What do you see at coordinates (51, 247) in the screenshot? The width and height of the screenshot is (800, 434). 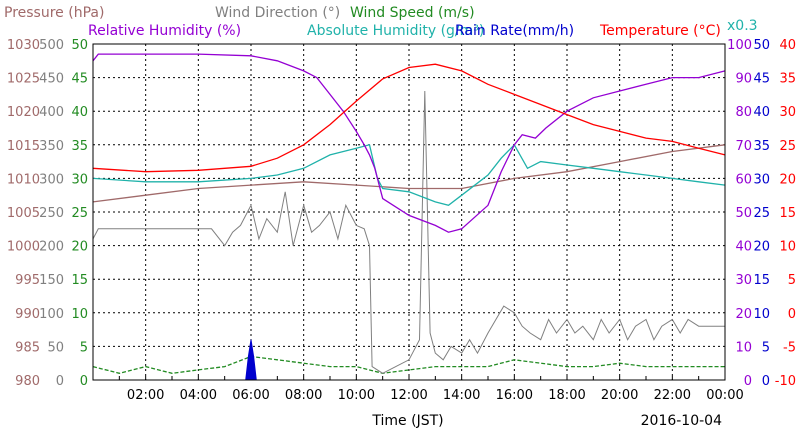 I see `wind-direction-tick-label: 200` at bounding box center [51, 247].